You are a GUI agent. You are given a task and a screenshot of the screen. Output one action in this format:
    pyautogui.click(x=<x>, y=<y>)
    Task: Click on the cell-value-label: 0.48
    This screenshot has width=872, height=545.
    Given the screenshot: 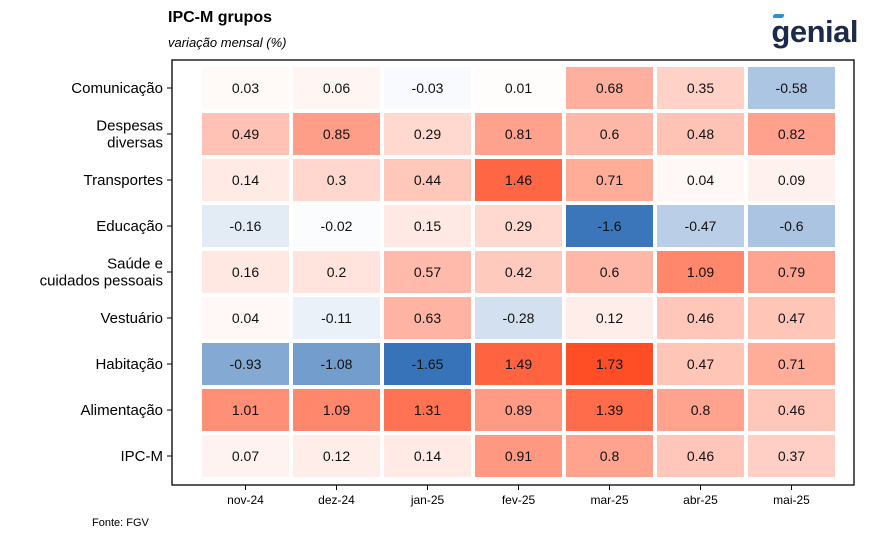 What is the action you would take?
    pyautogui.click(x=700, y=134)
    